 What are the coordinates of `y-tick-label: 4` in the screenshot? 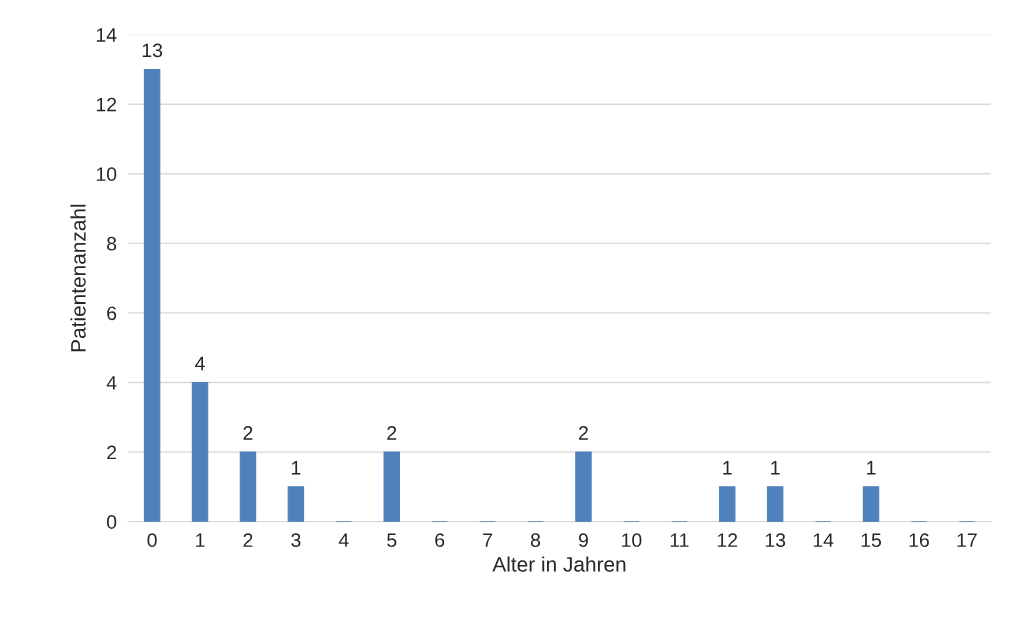 It's located at (111, 383).